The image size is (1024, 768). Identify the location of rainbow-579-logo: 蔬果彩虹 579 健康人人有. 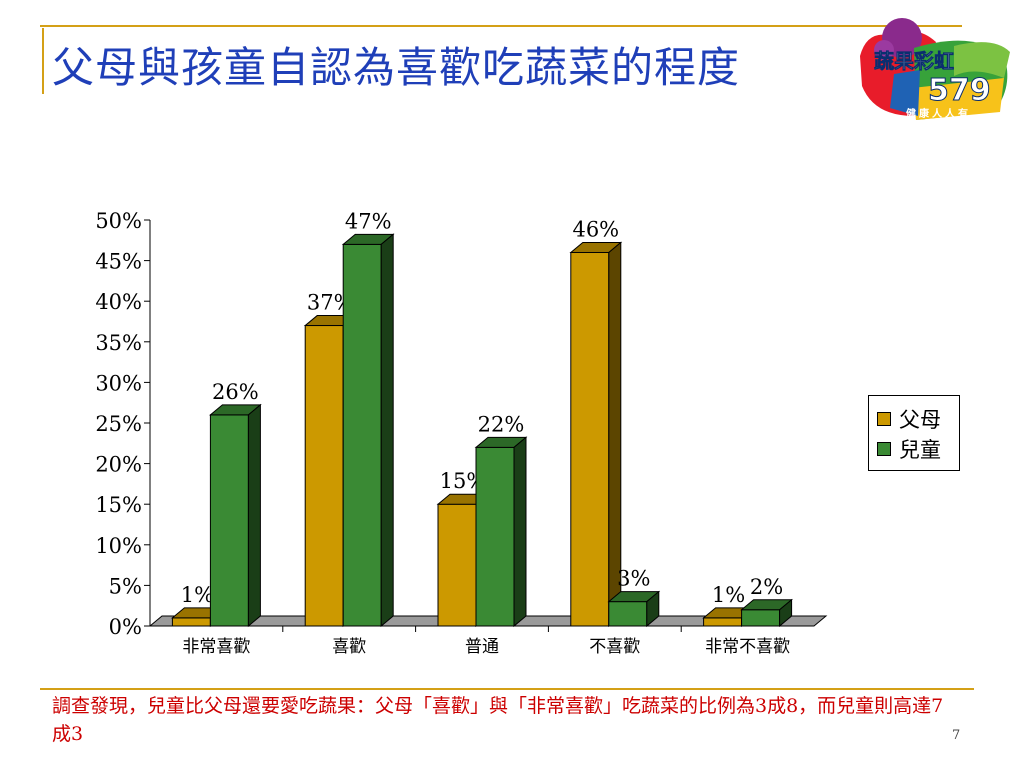
(935, 69).